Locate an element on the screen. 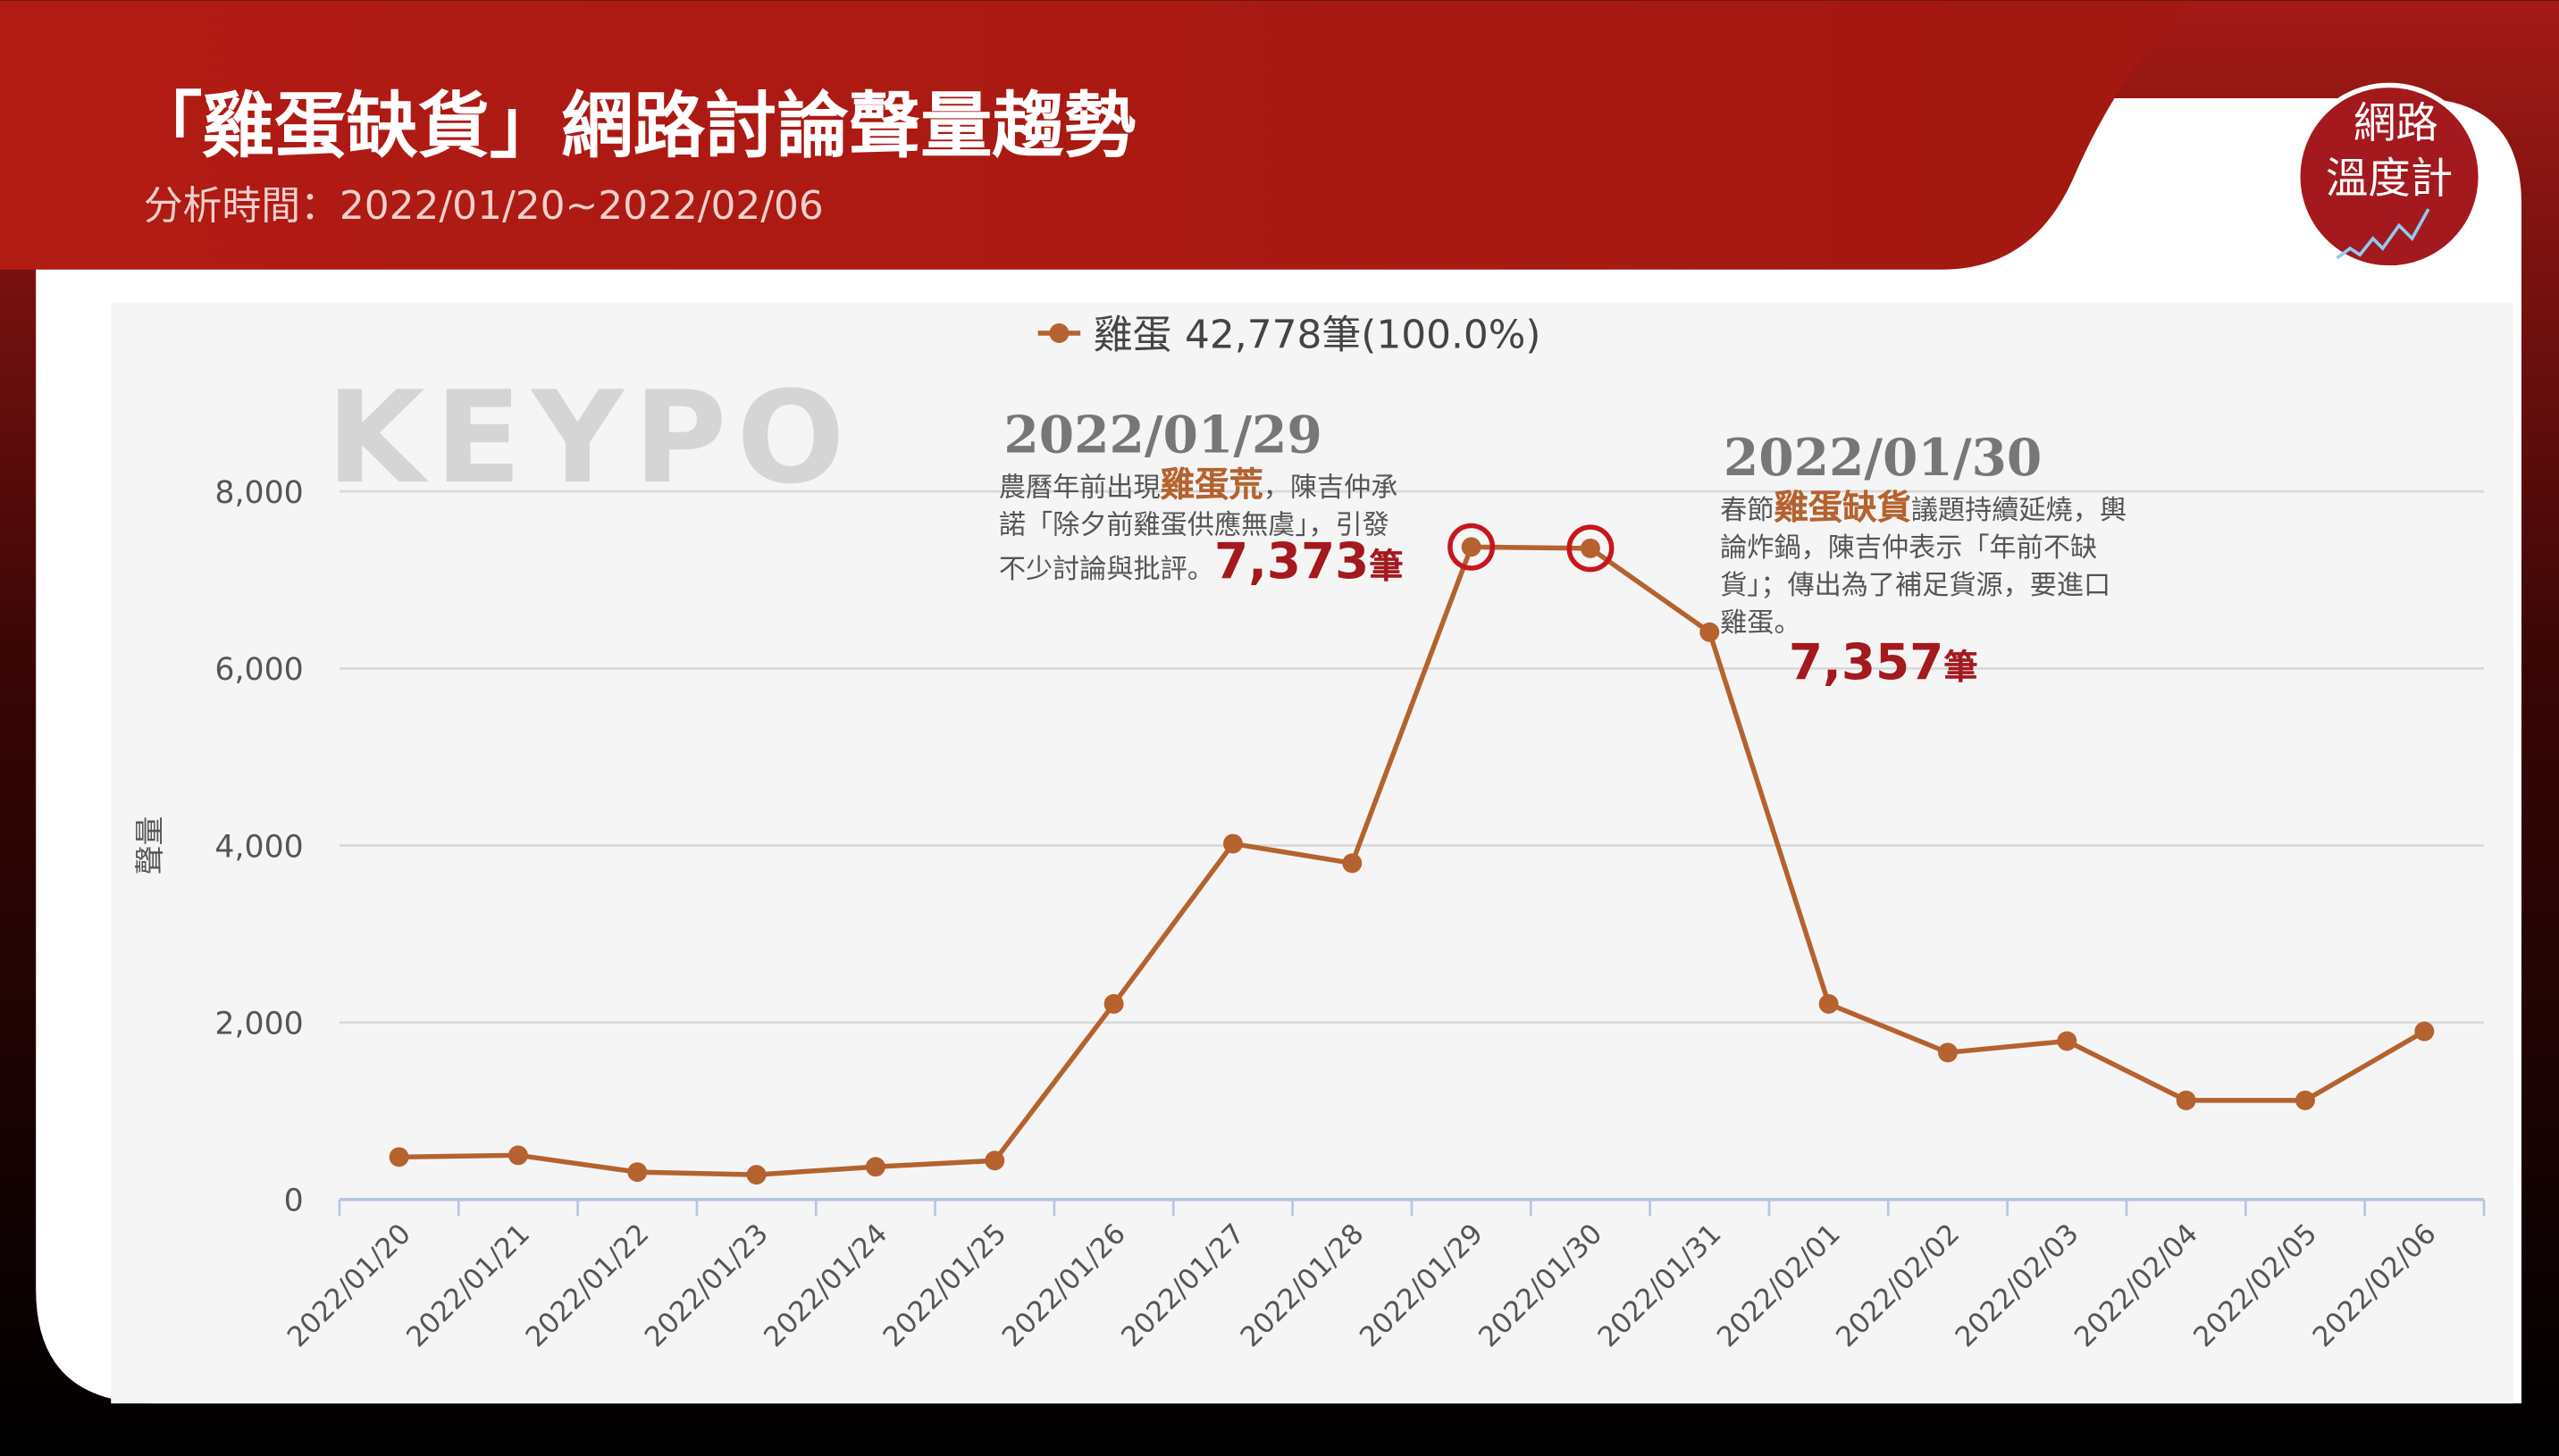 This screenshot has width=2559, height=1456. y-tick-label: 4,000 is located at coordinates (259, 847).